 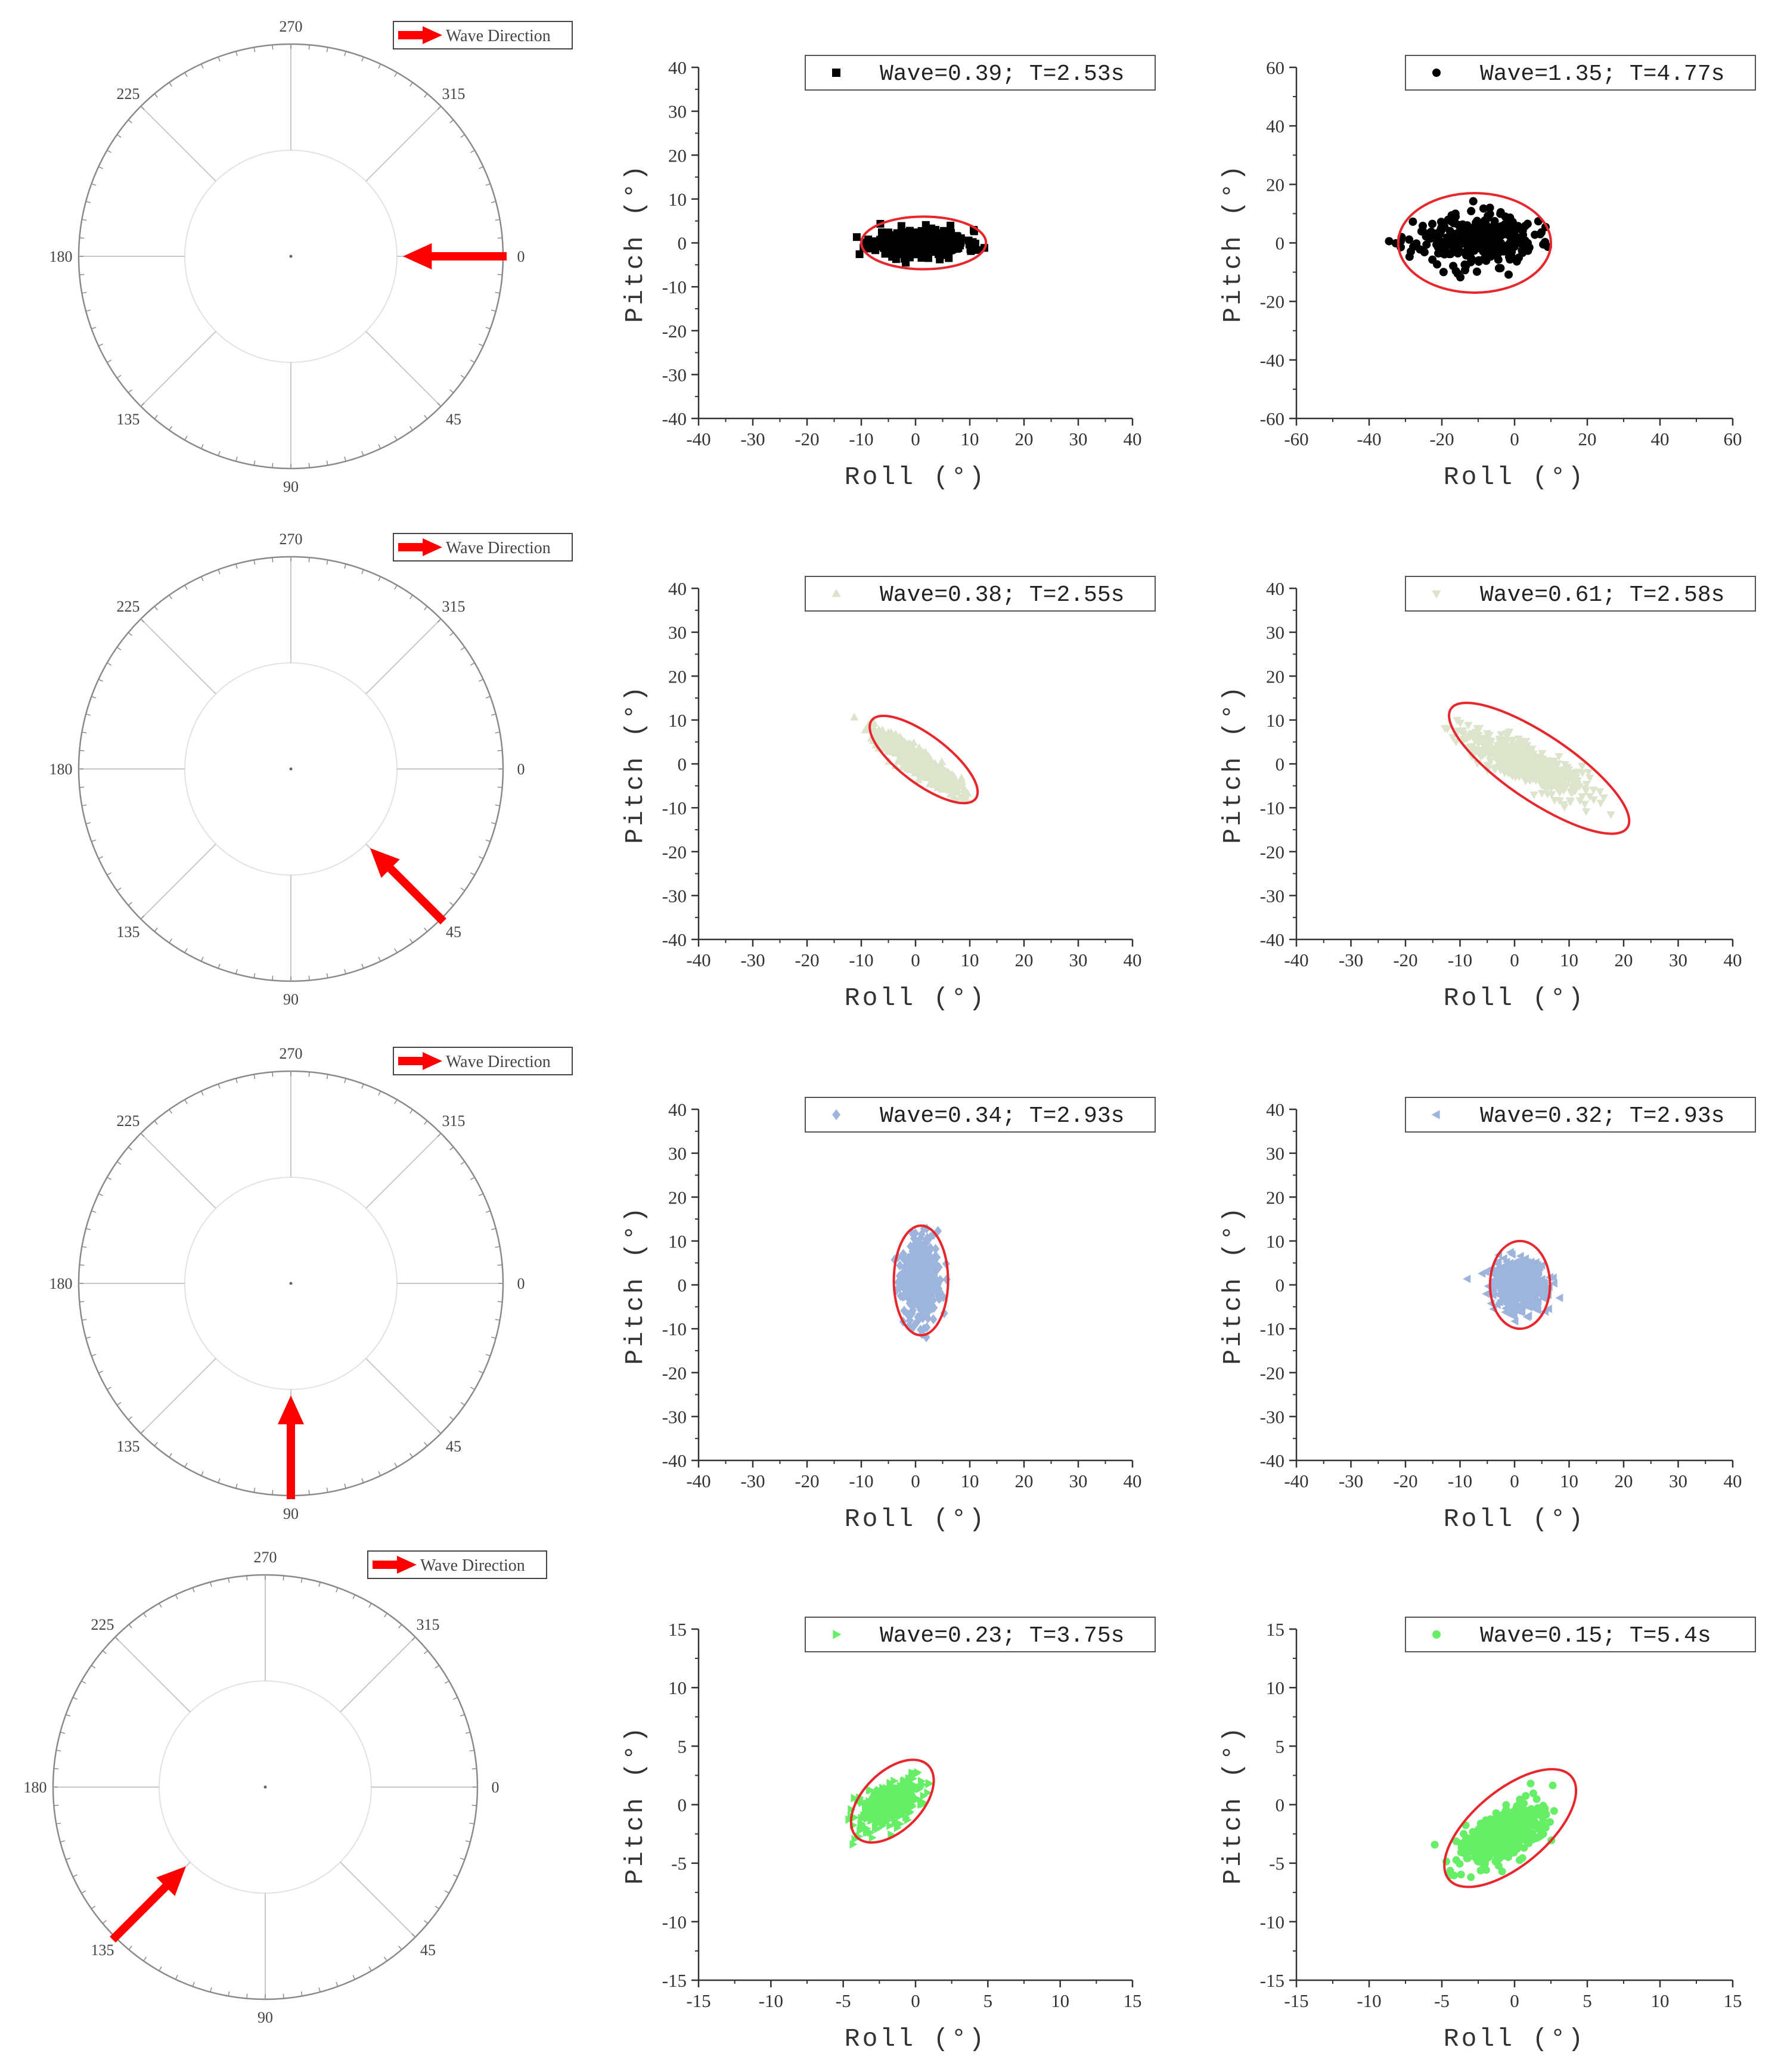 I want to click on x-tick-label: 30, so click(x=1078, y=439).